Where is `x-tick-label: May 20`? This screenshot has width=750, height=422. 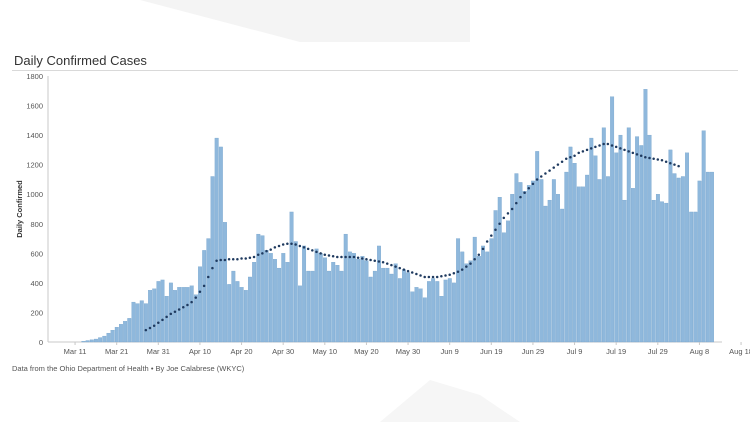 x-tick-label: May 20 is located at coordinates (366, 351).